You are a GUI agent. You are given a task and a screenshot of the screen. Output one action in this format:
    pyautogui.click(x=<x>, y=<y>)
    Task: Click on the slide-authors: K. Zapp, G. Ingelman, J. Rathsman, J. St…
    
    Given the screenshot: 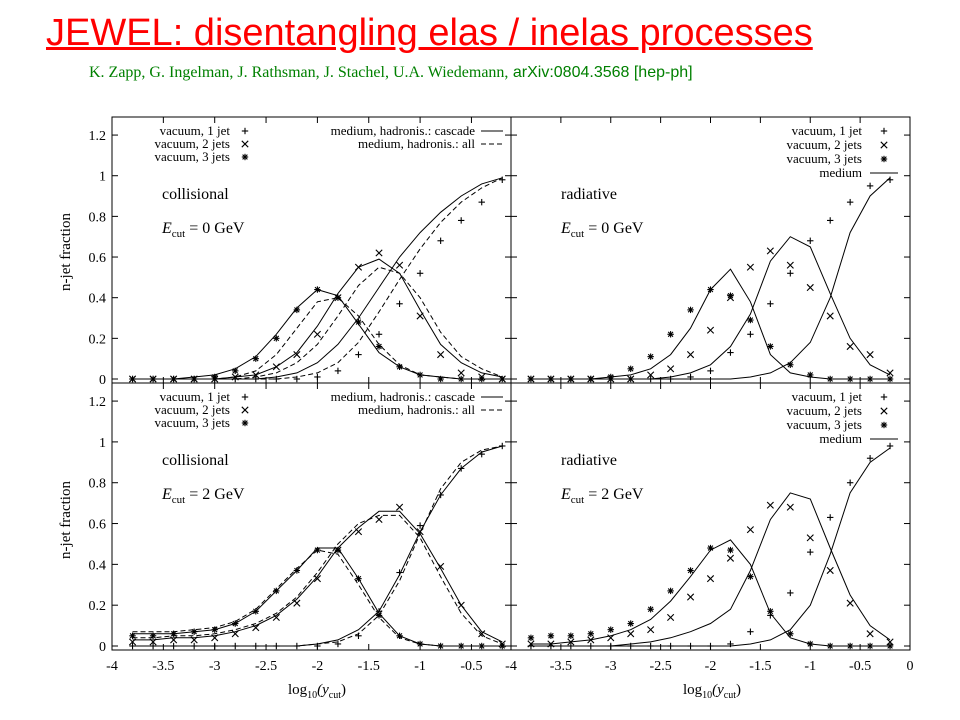 What is the action you would take?
    pyautogui.click(x=391, y=73)
    